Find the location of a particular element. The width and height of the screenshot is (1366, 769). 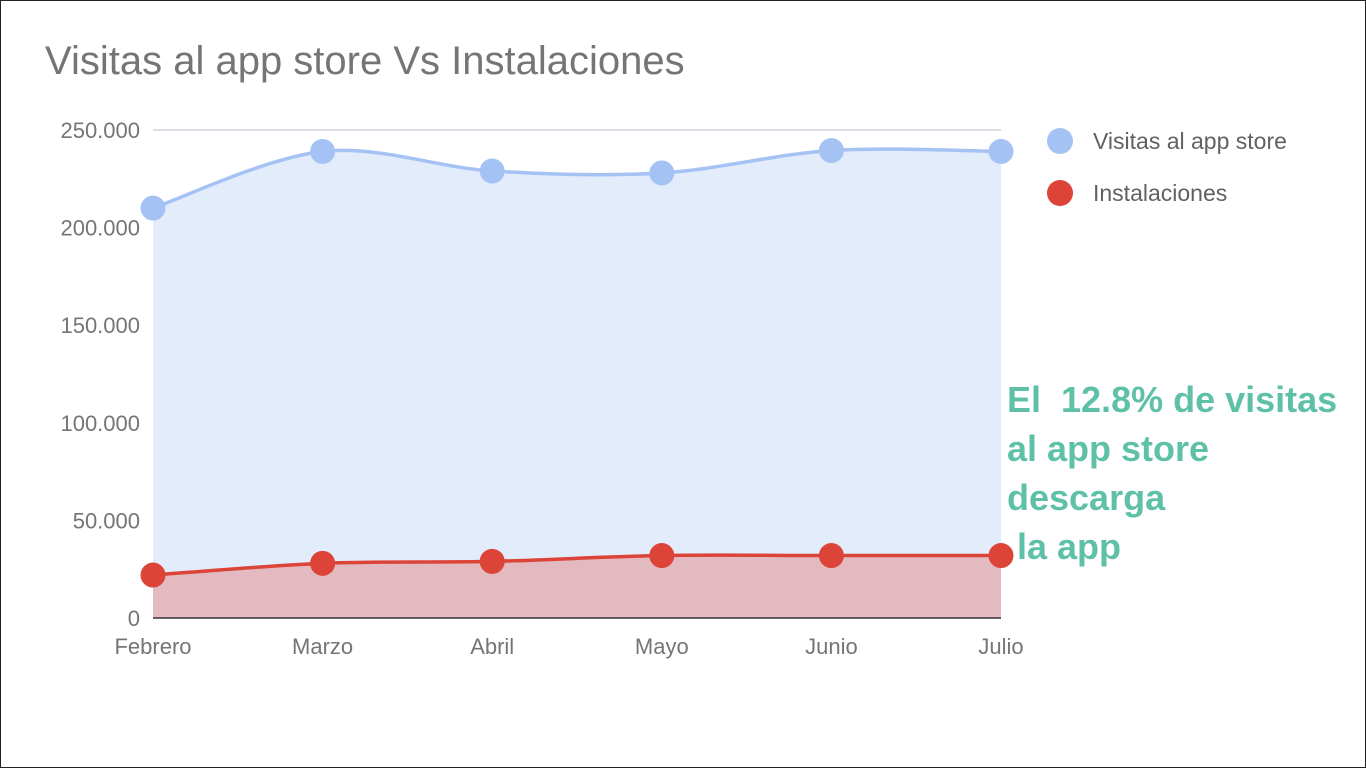

x-tick-label: Febrero is located at coordinates (152, 646).